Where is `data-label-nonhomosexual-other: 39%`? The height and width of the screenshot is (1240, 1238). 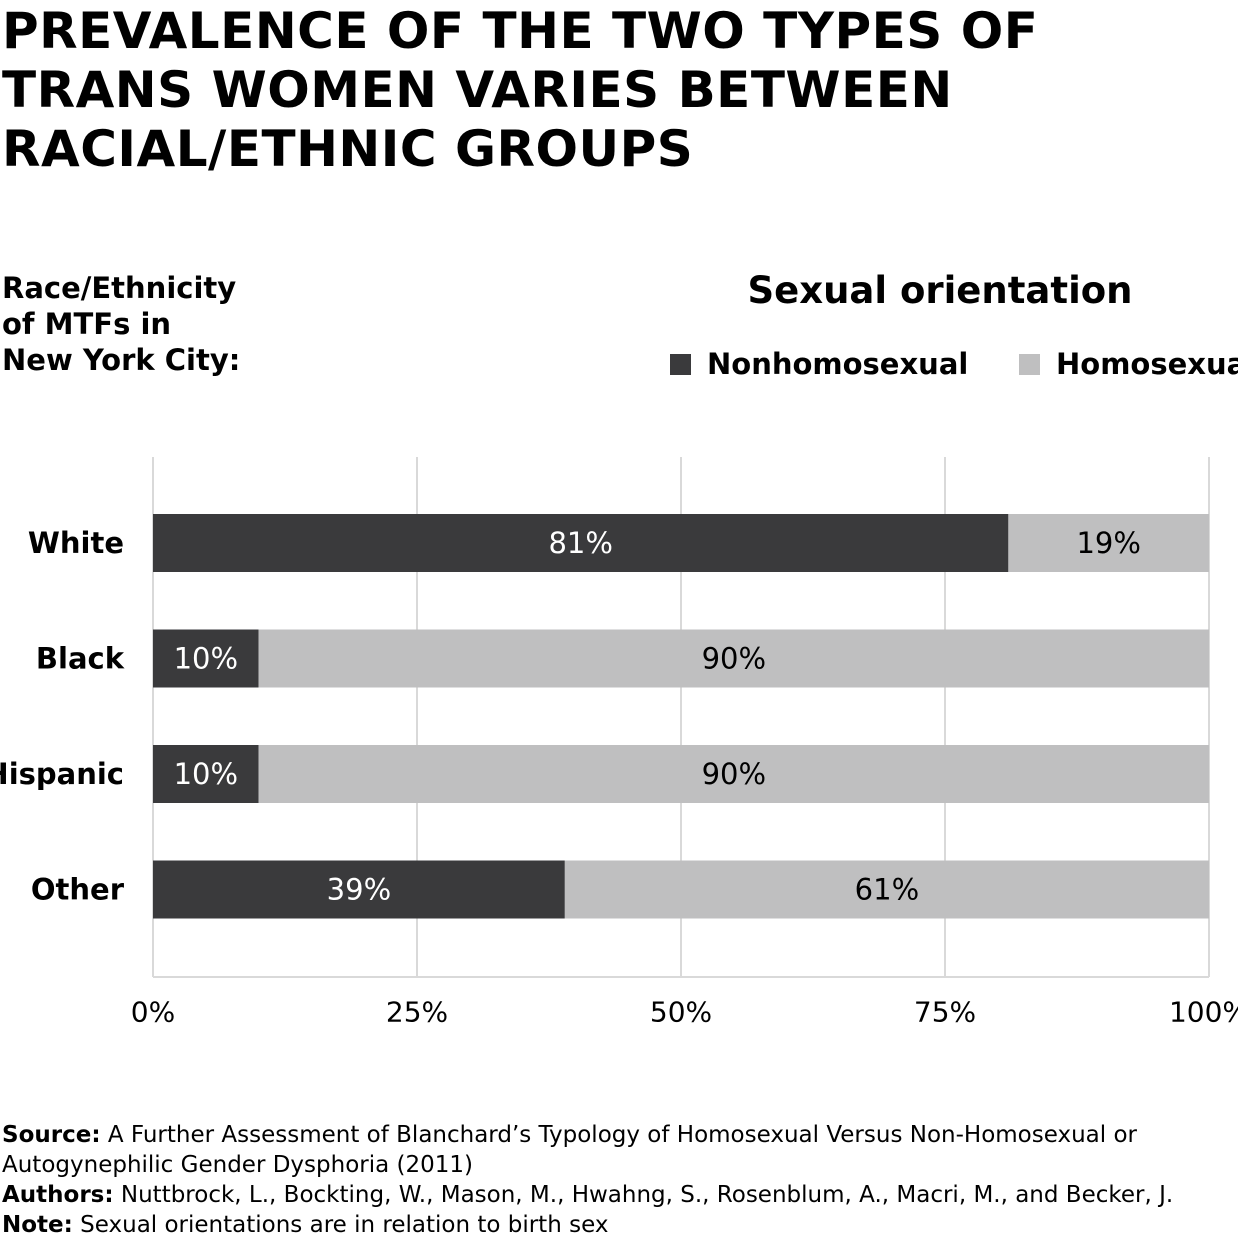
data-label-nonhomosexual-other: 39% is located at coordinates (359, 890).